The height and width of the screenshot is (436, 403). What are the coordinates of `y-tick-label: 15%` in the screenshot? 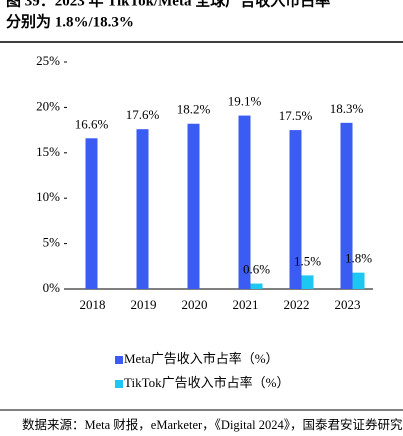 It's located at (48, 151).